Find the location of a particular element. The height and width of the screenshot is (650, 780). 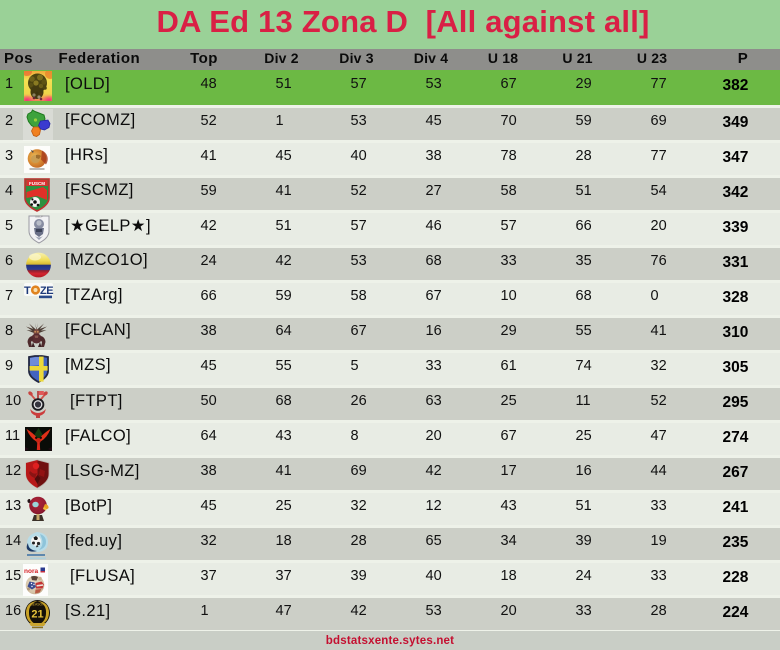

svg-text: GELP is located at coordinates (39, 216).